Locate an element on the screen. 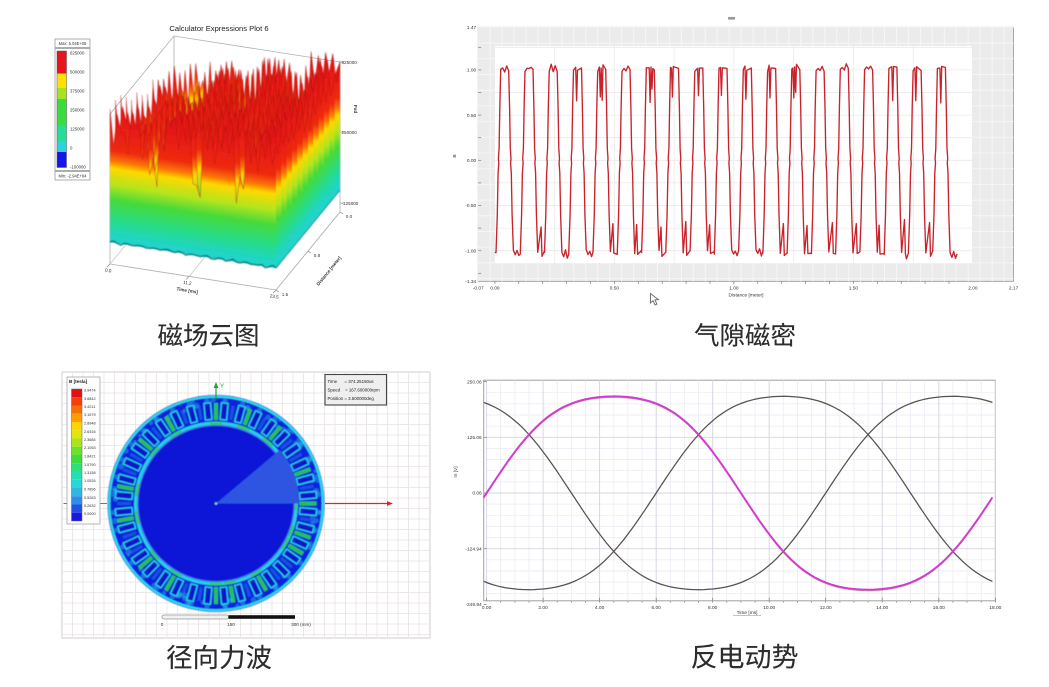  svg-text: 6.00 is located at coordinates (657, 608).